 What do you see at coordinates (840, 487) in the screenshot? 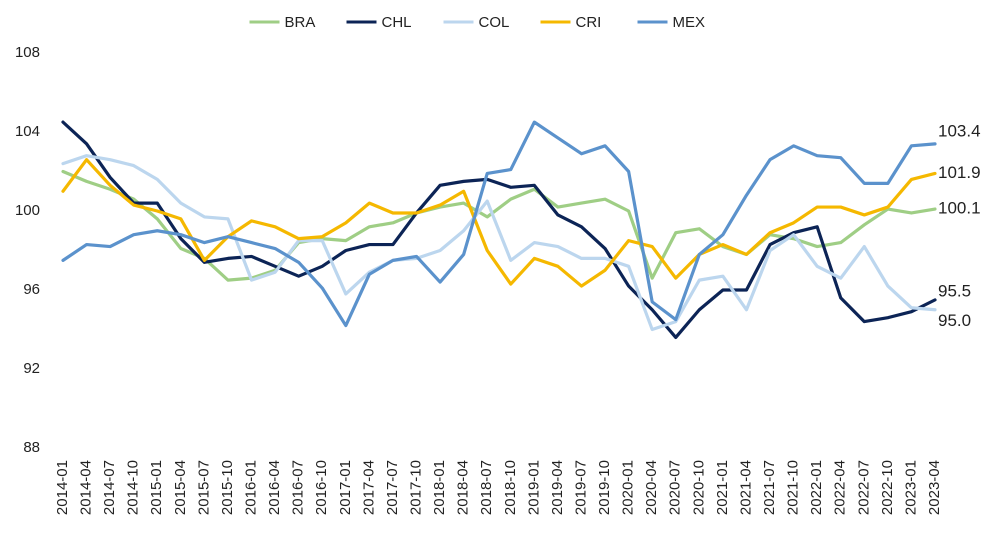
I see `x-tick-label: 2022-04` at bounding box center [840, 487].